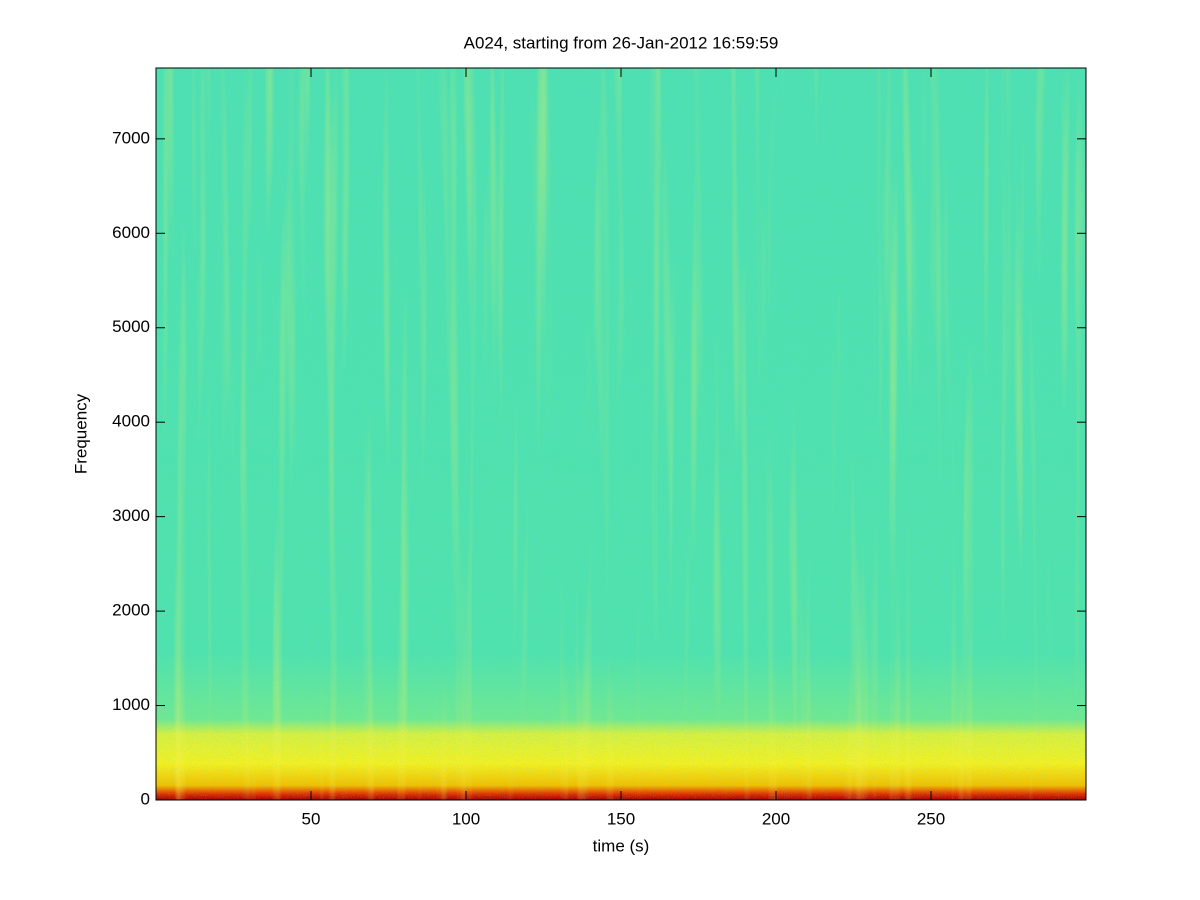 The height and width of the screenshot is (900, 1200). Describe the element at coordinates (131, 421) in the screenshot. I see `y-tick-label: 4000` at that location.